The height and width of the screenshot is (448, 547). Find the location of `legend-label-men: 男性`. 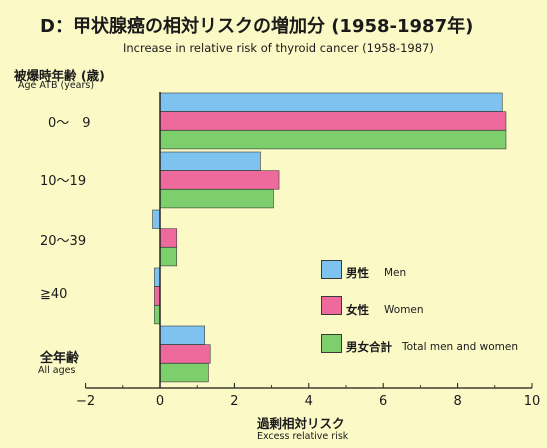

legend-label-men: 男性 is located at coordinates (357, 273).